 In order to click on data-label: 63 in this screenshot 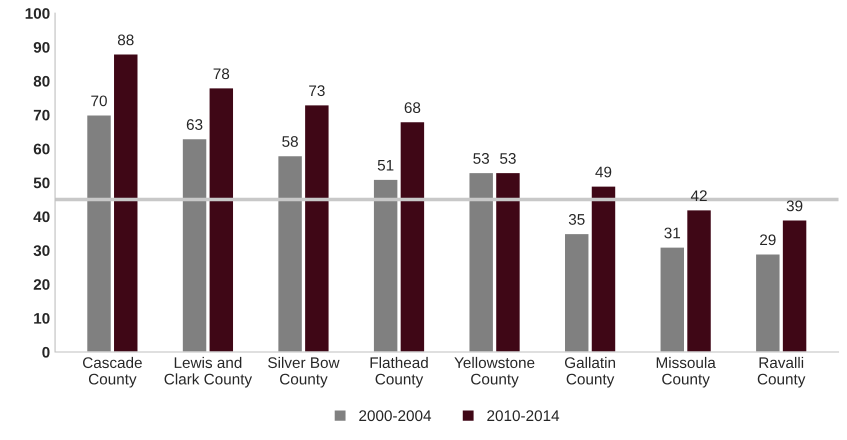, I will do `click(194, 124)`.